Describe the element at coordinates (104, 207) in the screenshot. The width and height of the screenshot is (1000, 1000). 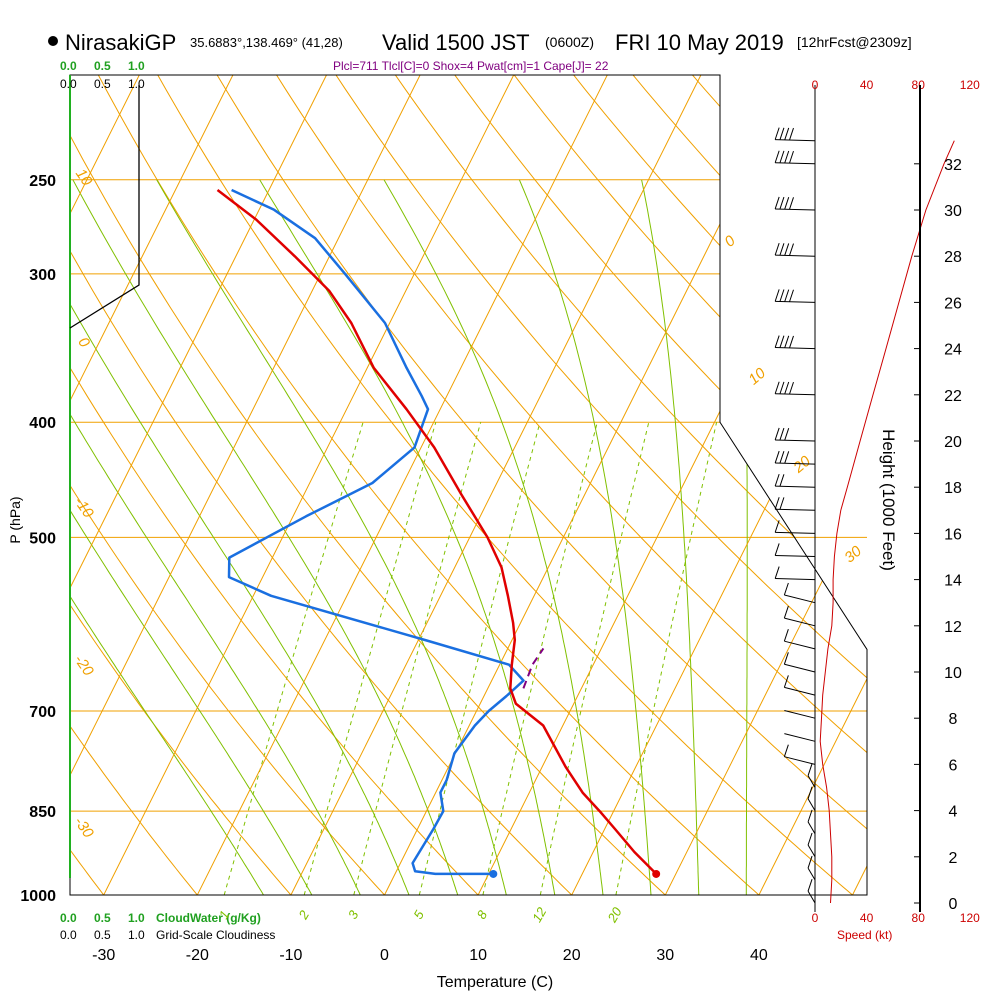
I see `cloudiness-profile` at that location.